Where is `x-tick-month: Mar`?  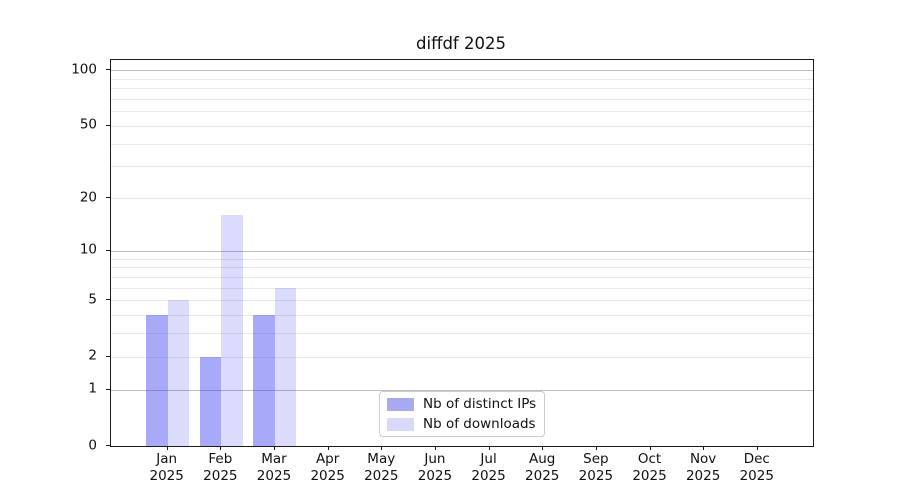
x-tick-month: Mar is located at coordinates (274, 459).